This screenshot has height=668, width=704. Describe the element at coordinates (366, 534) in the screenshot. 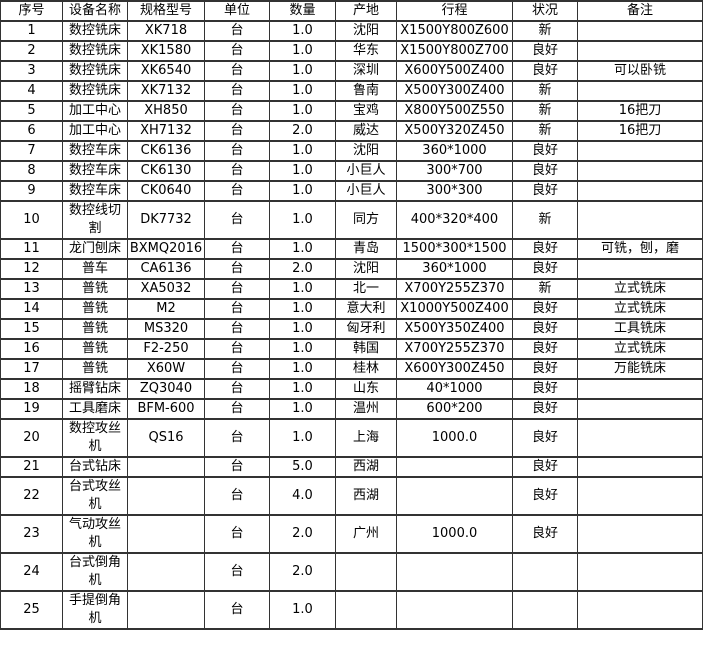

I see `cell-origin: 广州` at that location.